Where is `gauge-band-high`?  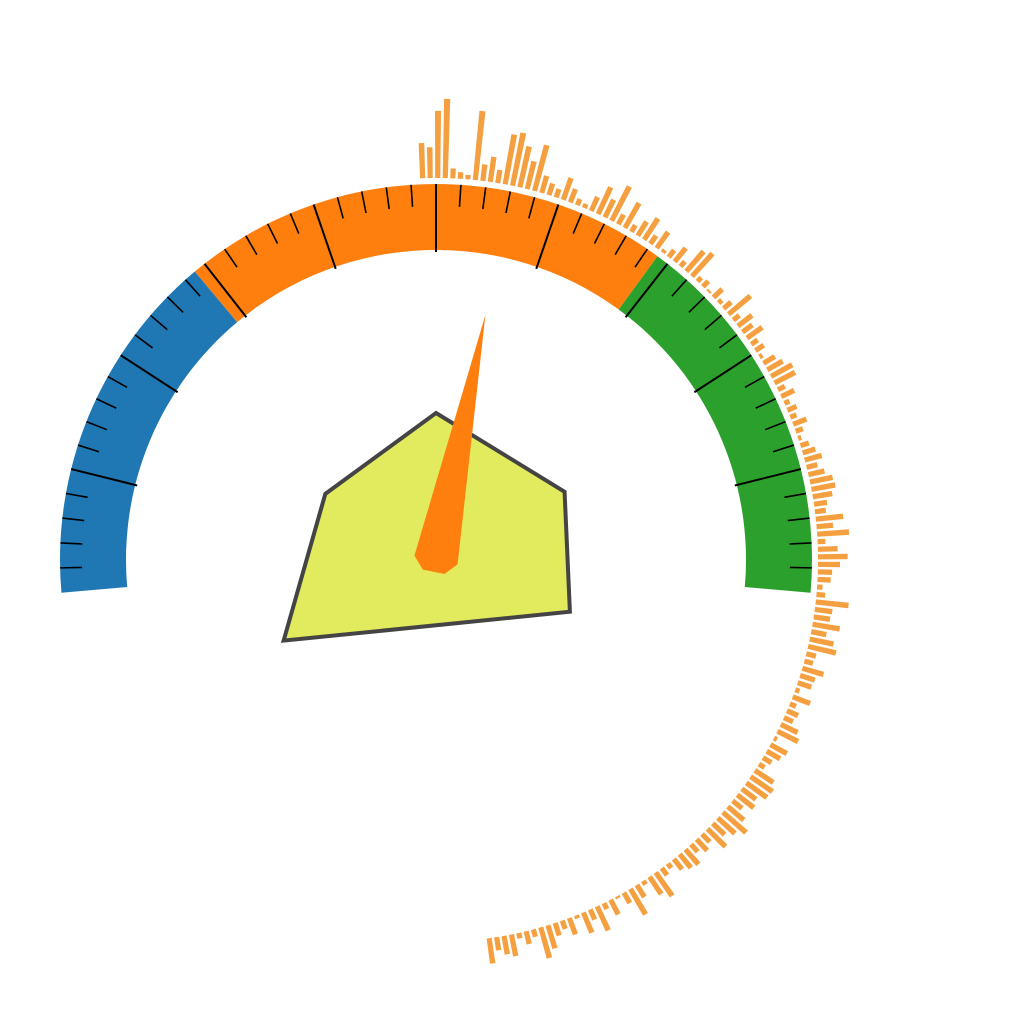
gauge-band-high is located at coordinates (715, 424).